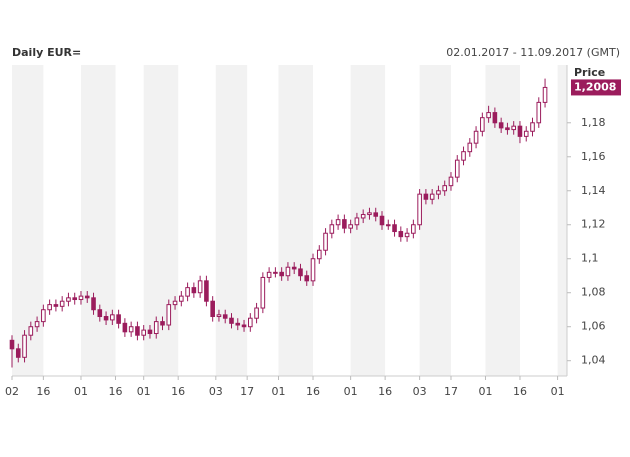 Image resolution: width=630 pixels, height=457 pixels. Describe the element at coordinates (593, 360) in the screenshot. I see `y-tick-label: 1,04` at that location.